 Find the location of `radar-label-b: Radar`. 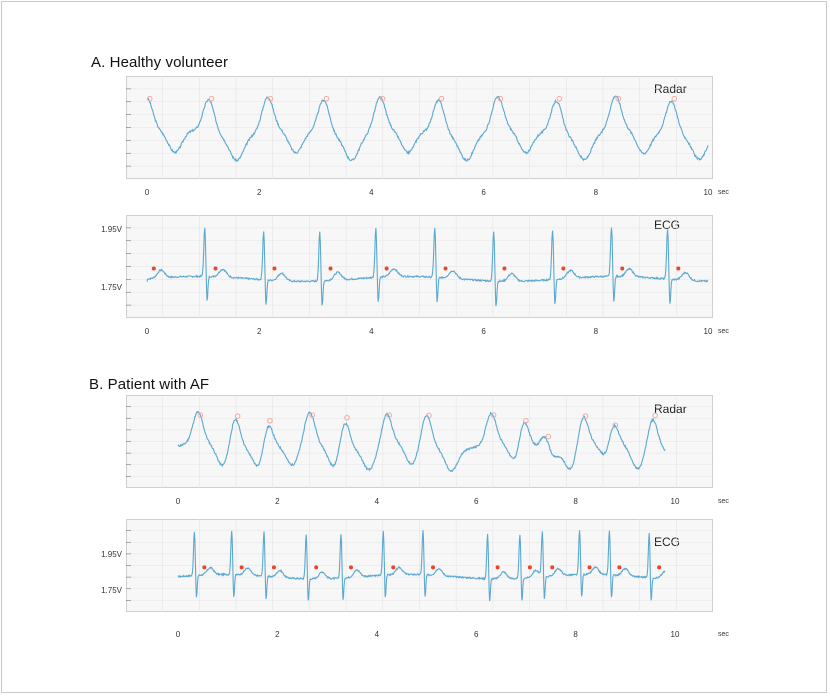

radar-label-b: Radar is located at coordinates (670, 409).